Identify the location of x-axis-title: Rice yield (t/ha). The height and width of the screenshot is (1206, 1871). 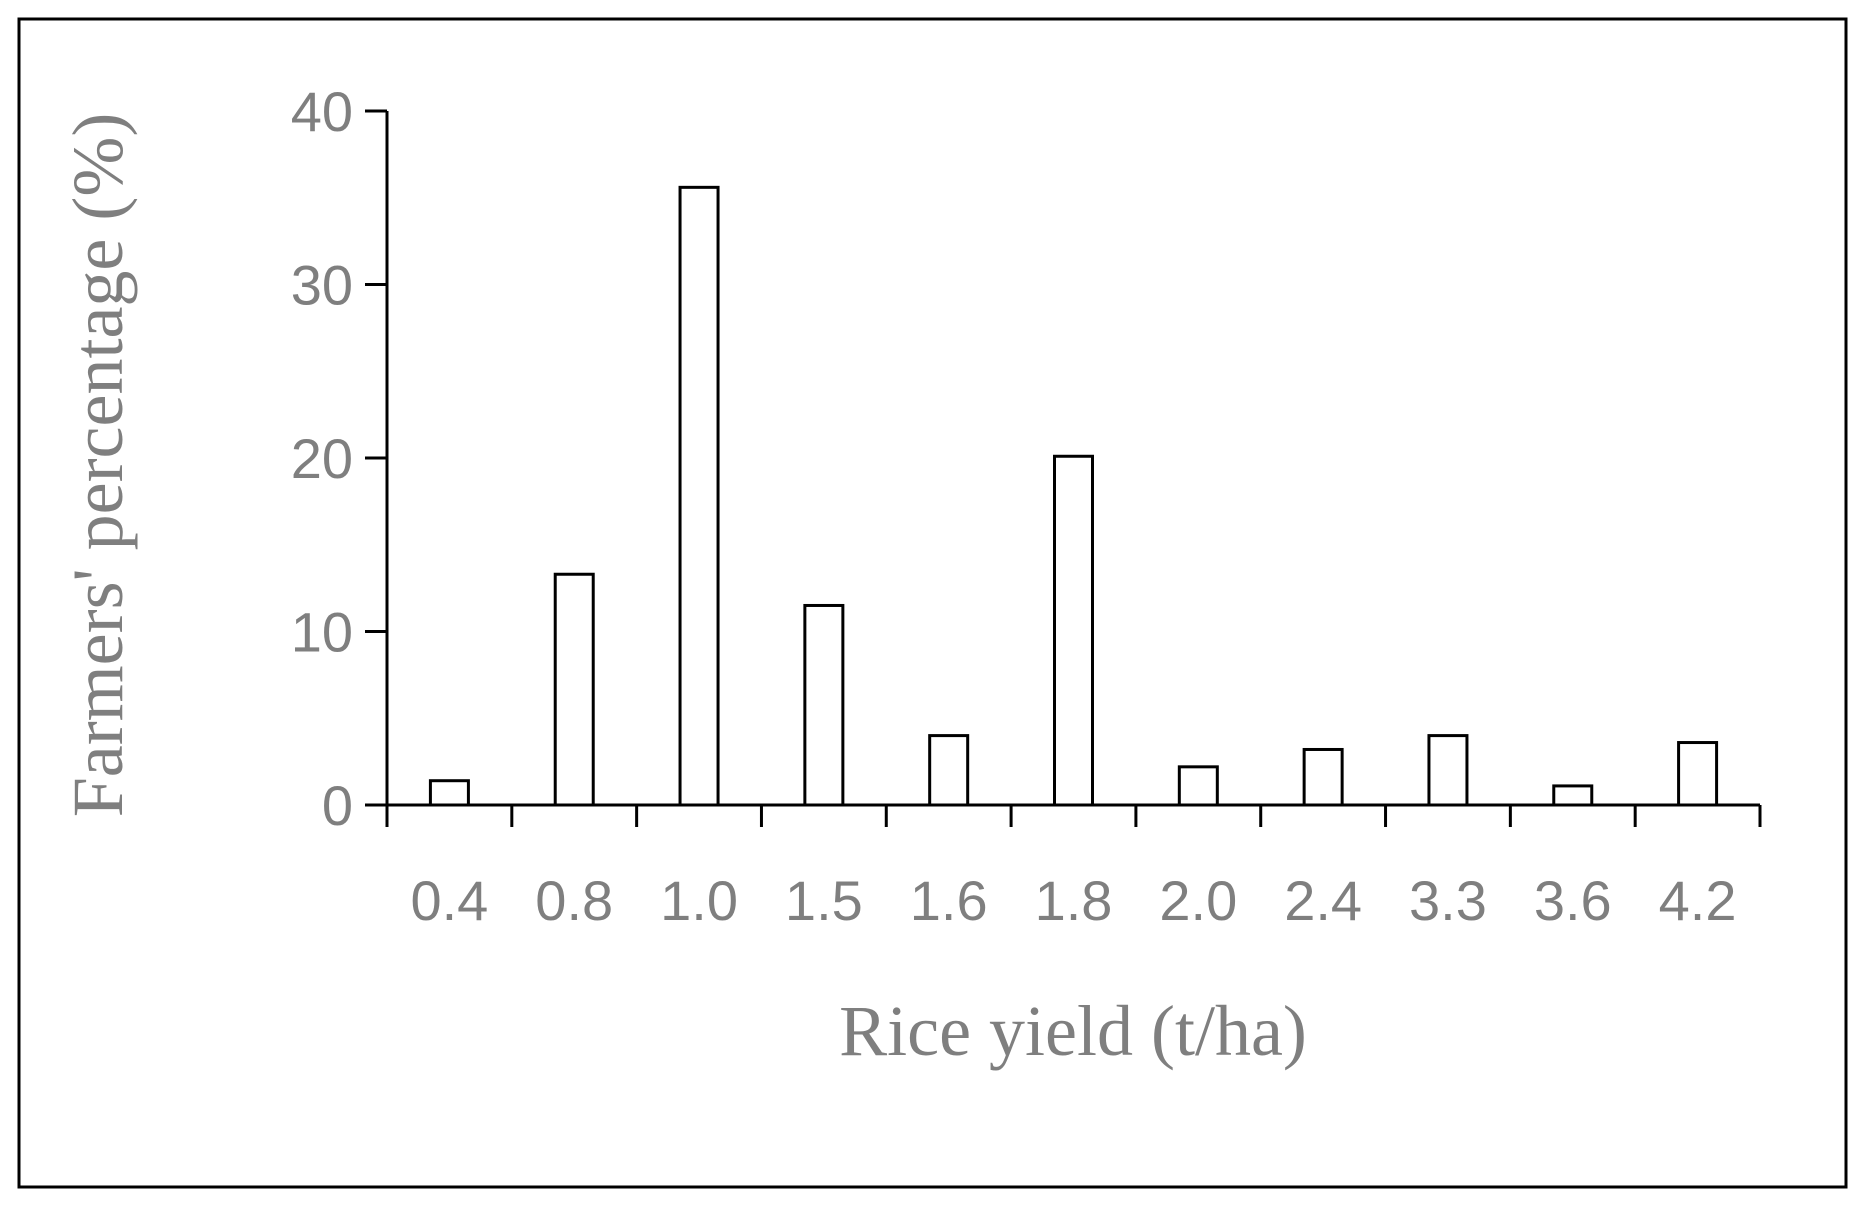
(1073, 1031).